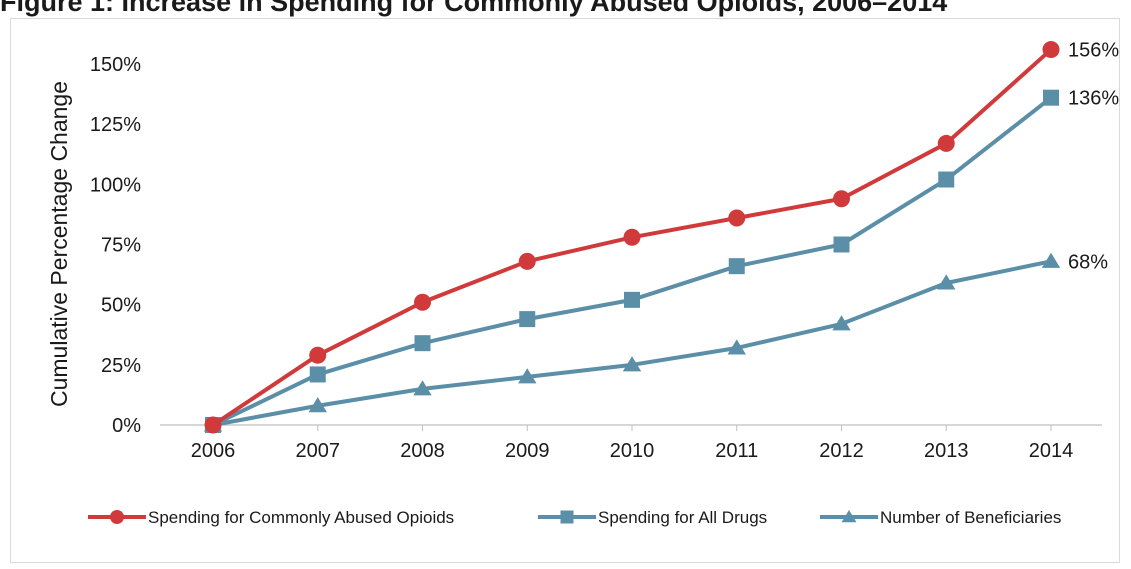 The image size is (1131, 569). I want to click on end-value-label: 156%, so click(1093, 51).